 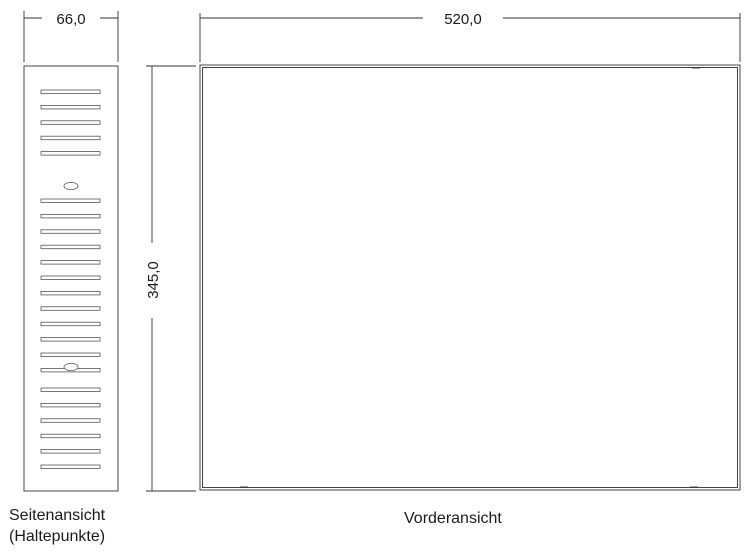 I want to click on front-width-label: 520,0, so click(x=463, y=19).